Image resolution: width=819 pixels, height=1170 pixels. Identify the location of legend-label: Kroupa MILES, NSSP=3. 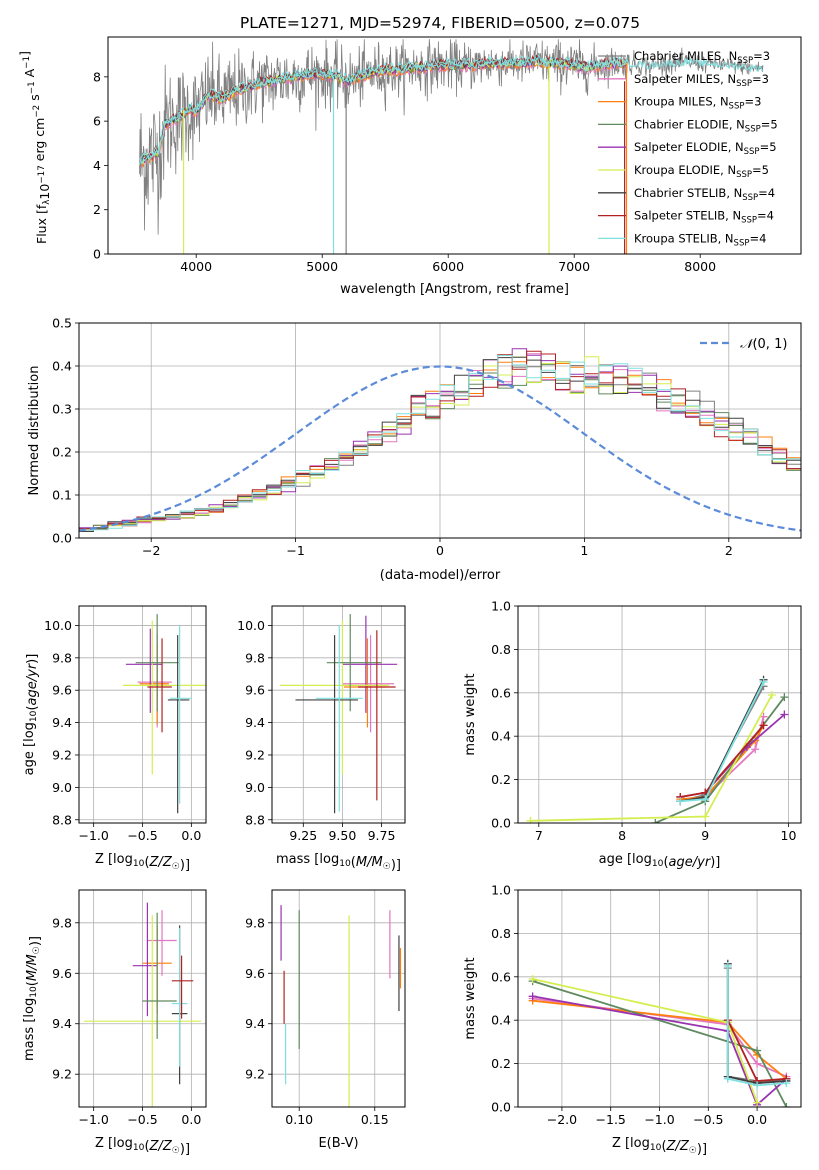
(697, 103).